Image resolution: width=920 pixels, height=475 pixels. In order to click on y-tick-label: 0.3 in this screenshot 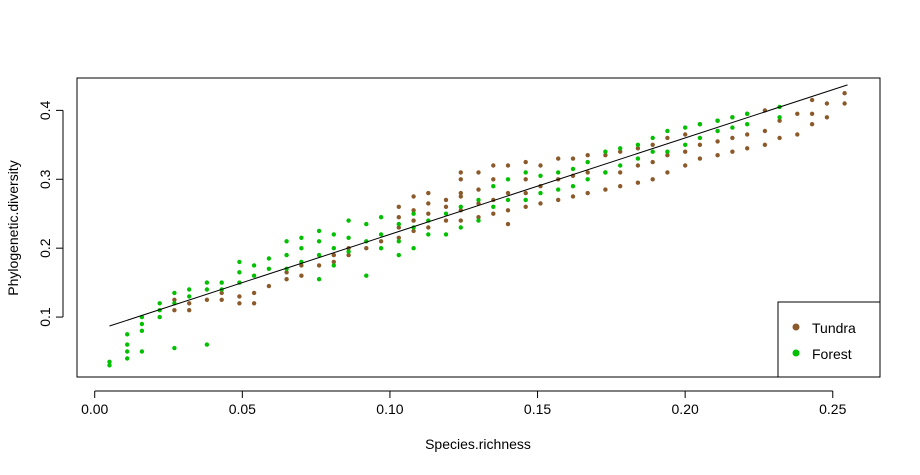, I will do `click(45, 179)`.